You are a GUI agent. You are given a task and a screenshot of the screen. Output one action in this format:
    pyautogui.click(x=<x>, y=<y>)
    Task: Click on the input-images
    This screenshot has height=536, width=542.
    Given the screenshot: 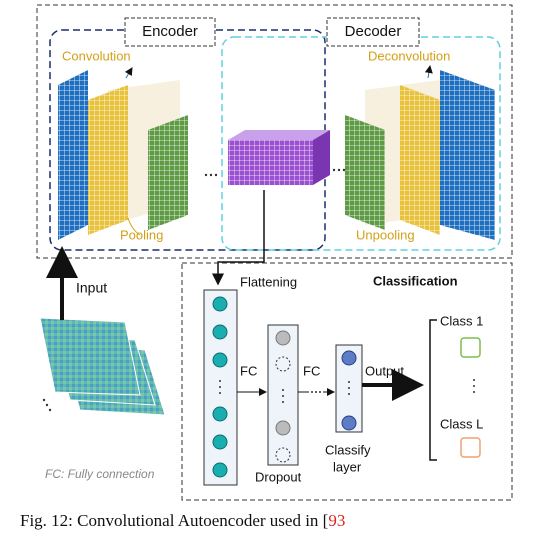 What is the action you would take?
    pyautogui.click(x=102, y=366)
    